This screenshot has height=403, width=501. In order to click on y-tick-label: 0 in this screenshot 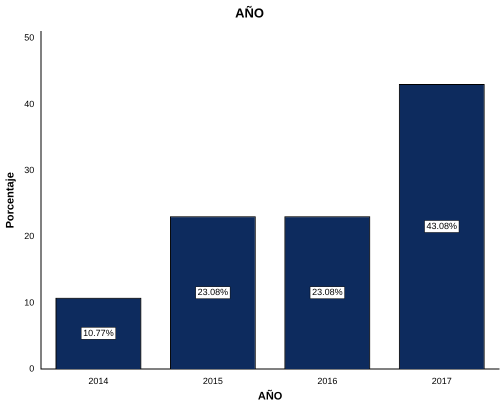, I will do `click(31, 368)`.